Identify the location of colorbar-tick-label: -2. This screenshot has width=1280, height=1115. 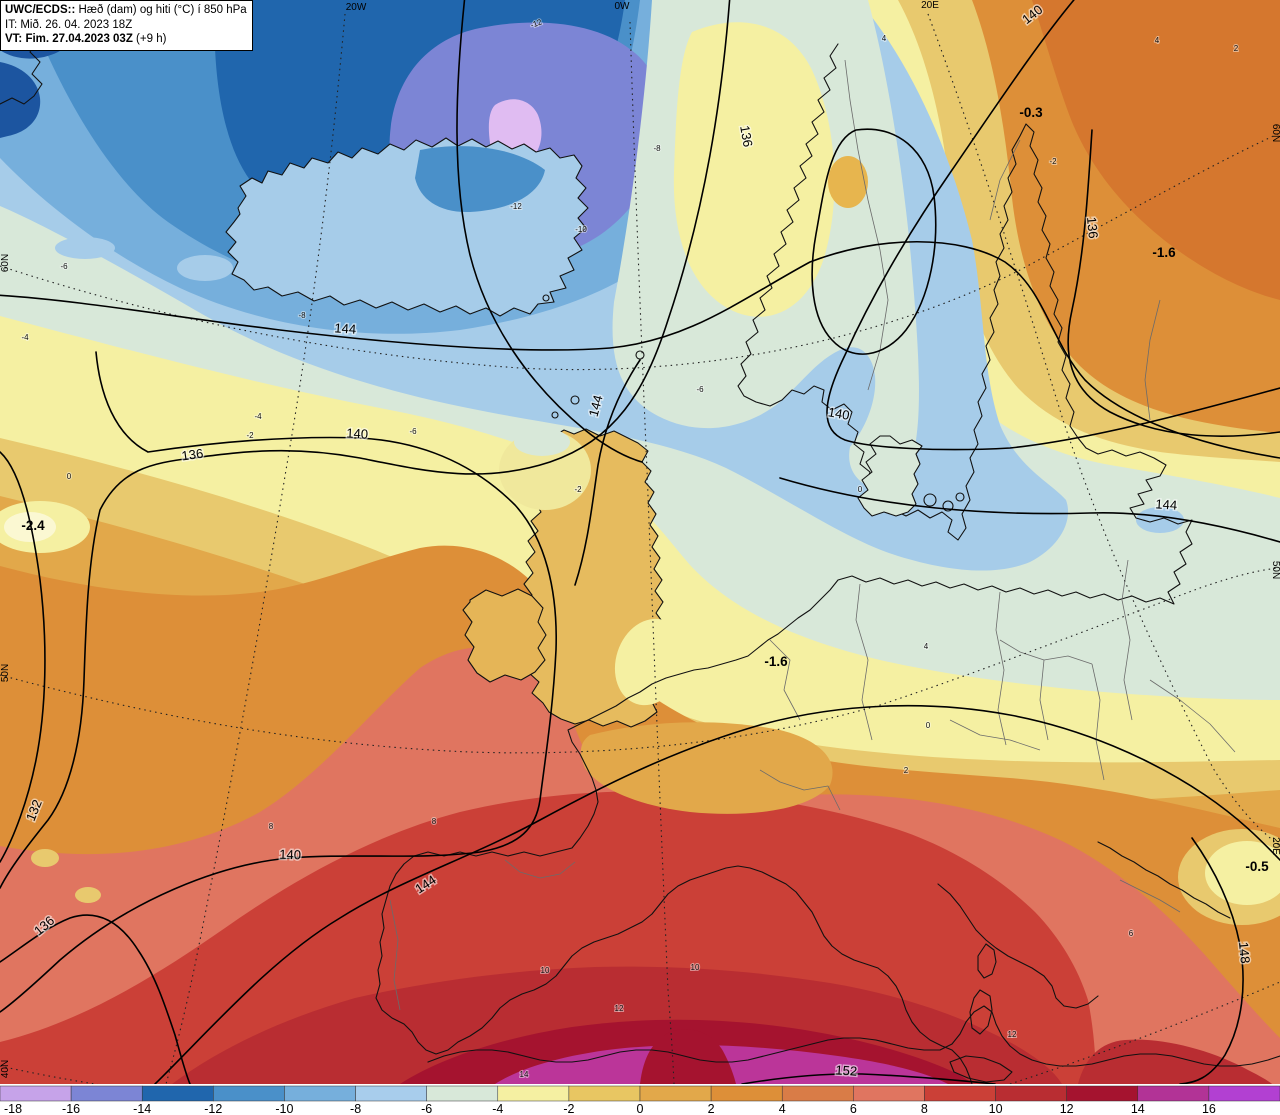
(568, 1108).